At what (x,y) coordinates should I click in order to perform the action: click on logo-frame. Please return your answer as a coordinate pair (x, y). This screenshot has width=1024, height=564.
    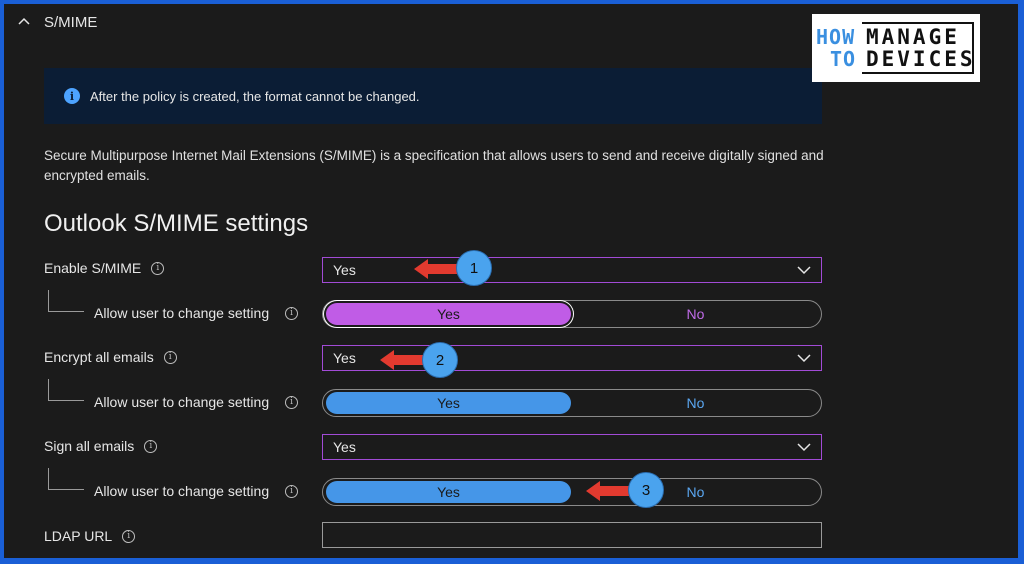
    Looking at the image, I should click on (918, 48).